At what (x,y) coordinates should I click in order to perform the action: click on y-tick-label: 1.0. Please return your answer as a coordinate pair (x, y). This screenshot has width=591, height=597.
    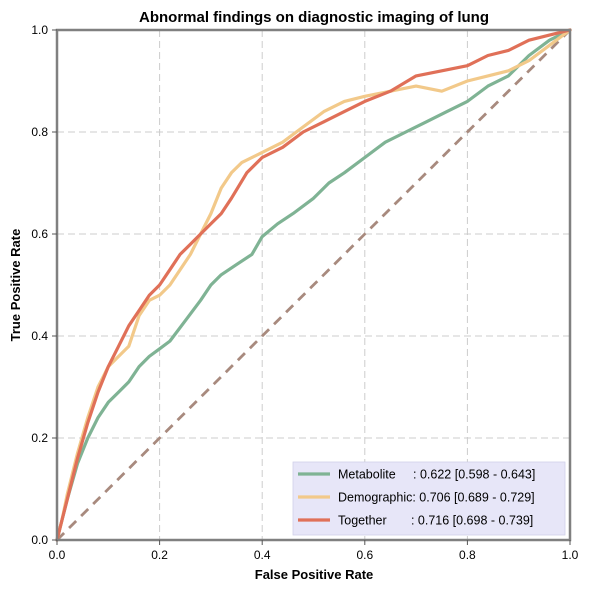
    Looking at the image, I should click on (39, 30).